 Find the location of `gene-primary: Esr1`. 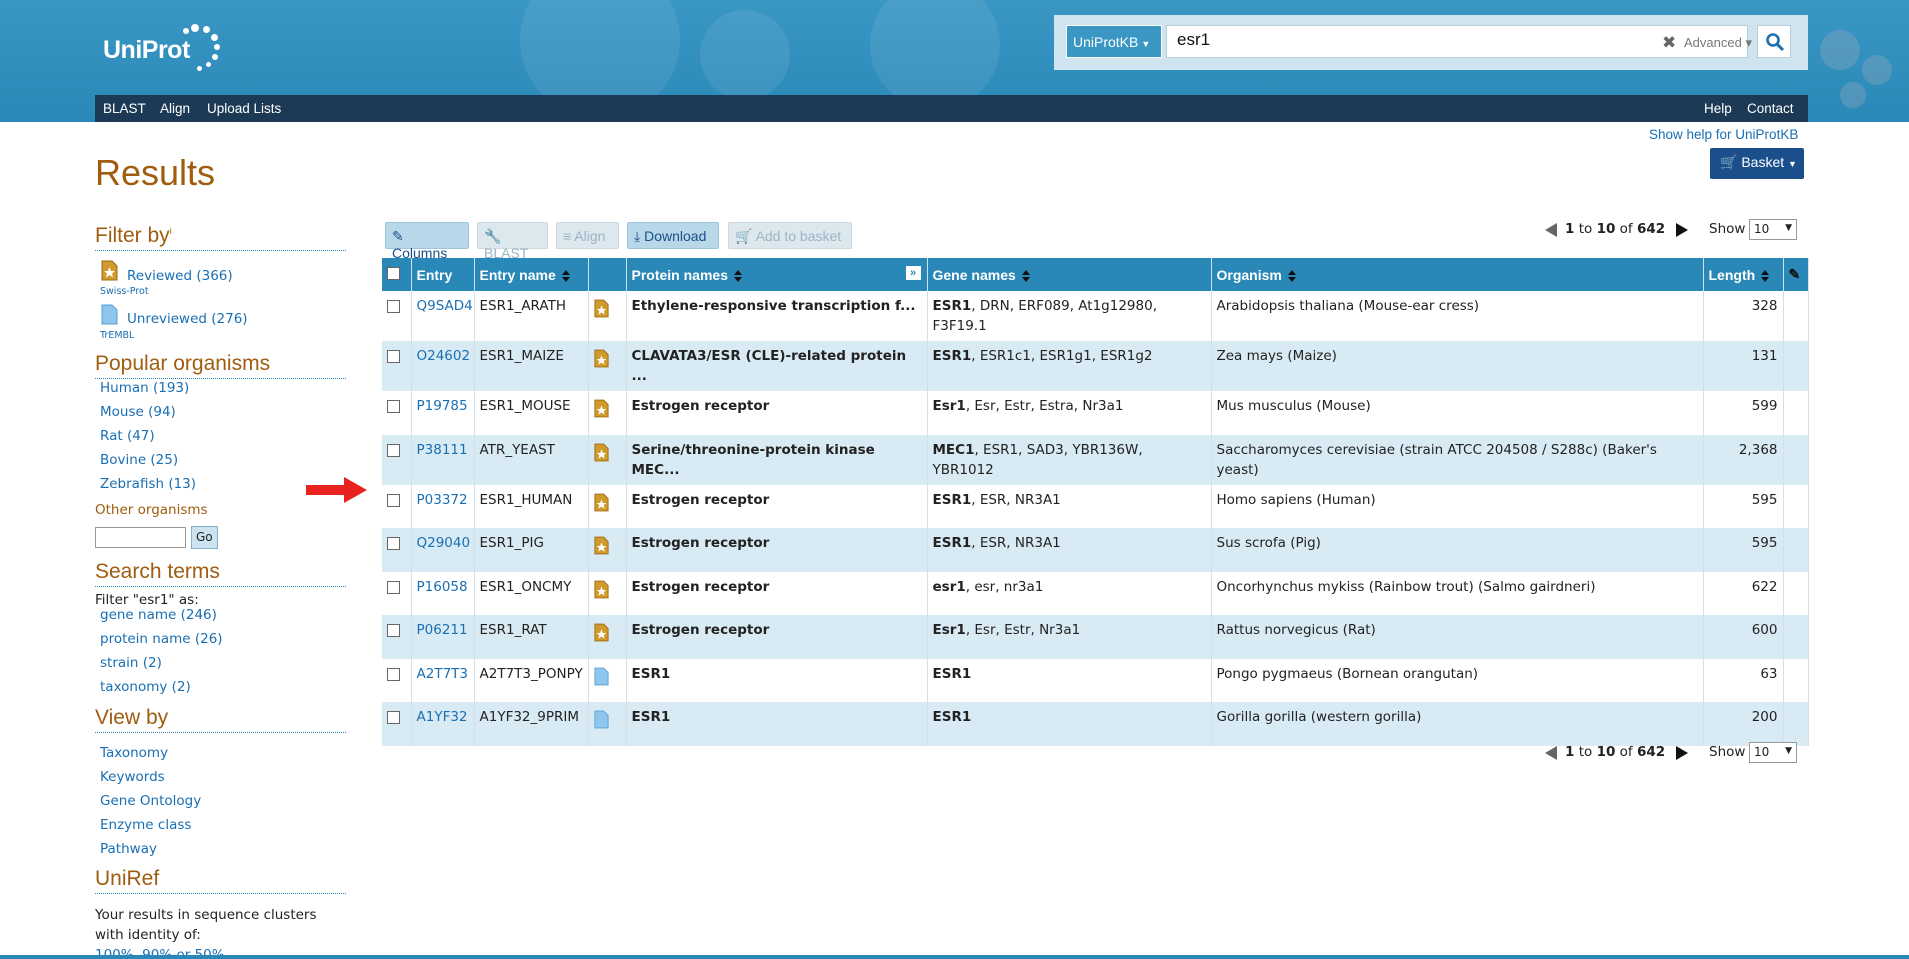

gene-primary: Esr1 is located at coordinates (949, 630).